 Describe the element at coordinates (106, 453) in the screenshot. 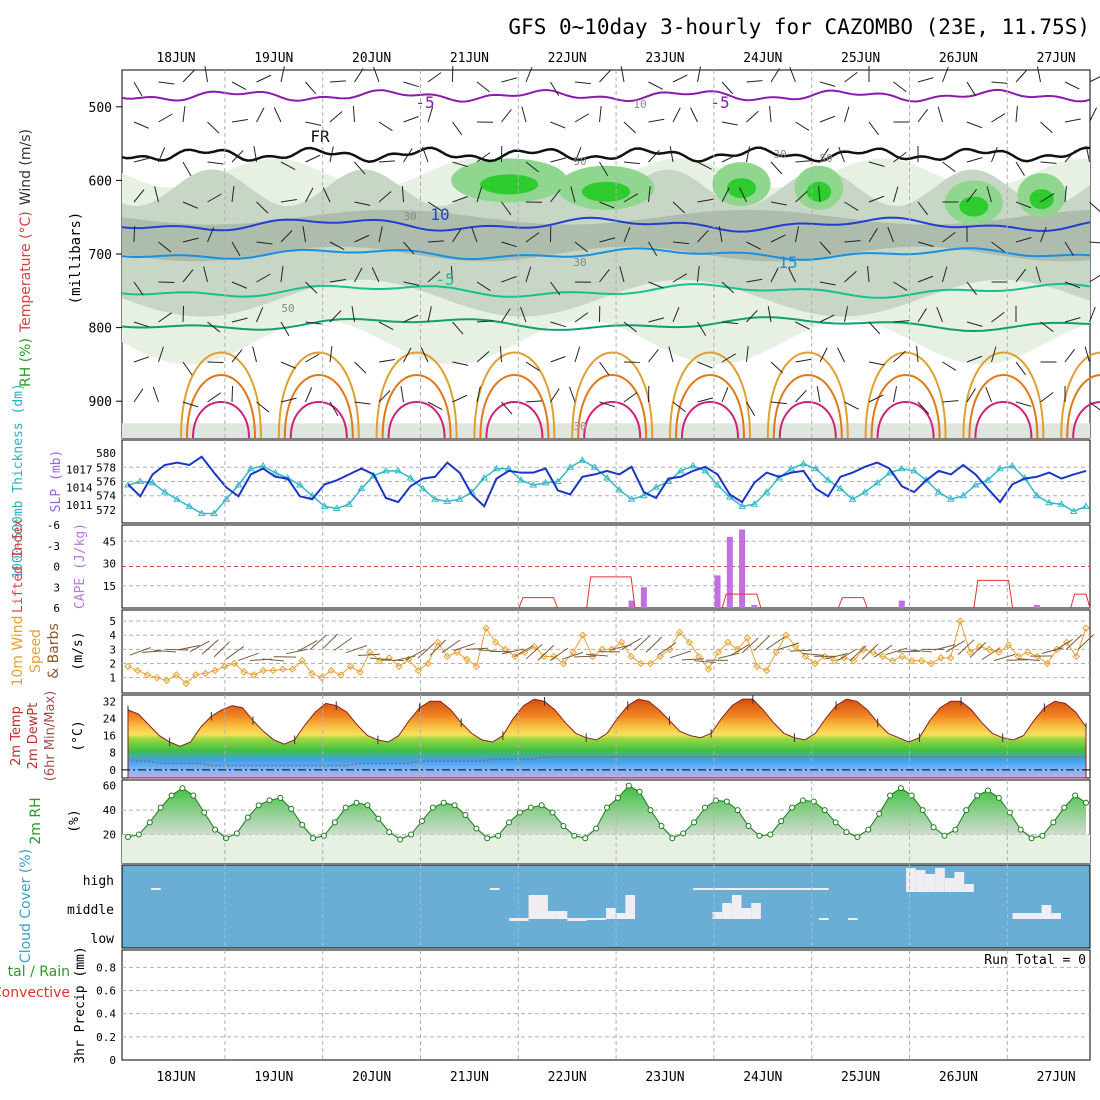

I see `y-tick-label: 580` at that location.